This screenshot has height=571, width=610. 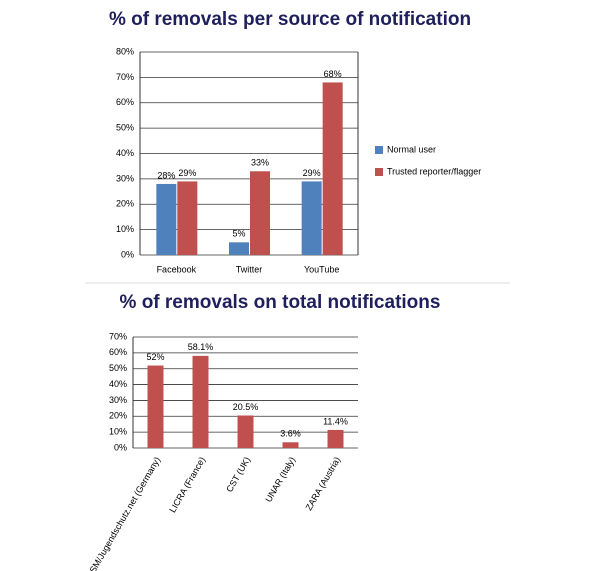 What do you see at coordinates (411, 149) in the screenshot?
I see `legend-label: Normal user` at bounding box center [411, 149].